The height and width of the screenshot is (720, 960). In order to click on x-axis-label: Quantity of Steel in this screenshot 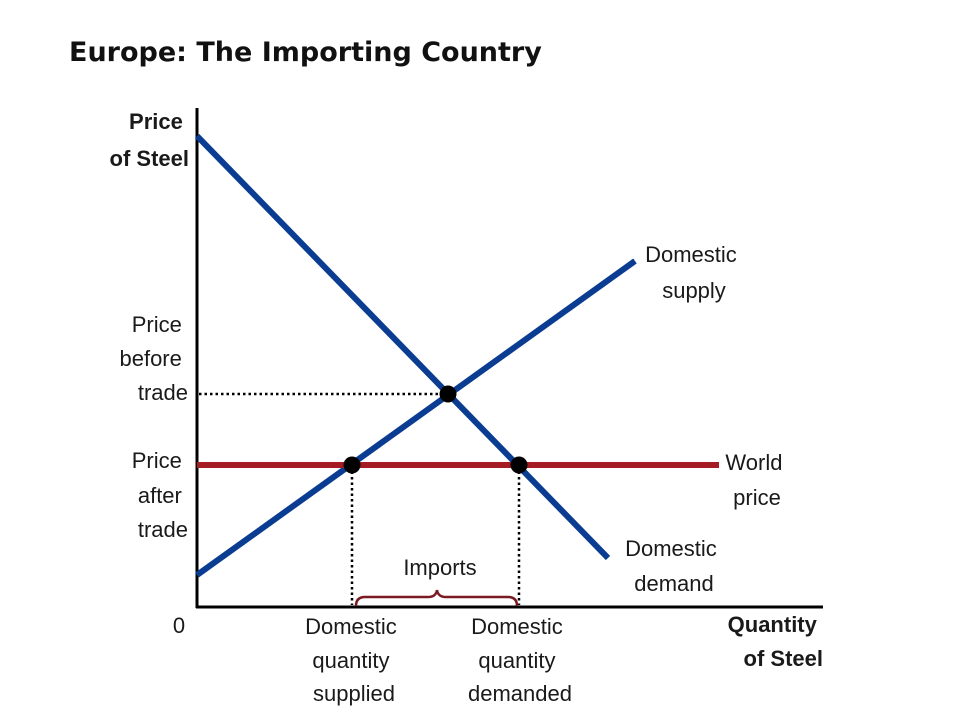, I will do `click(775, 641)`.